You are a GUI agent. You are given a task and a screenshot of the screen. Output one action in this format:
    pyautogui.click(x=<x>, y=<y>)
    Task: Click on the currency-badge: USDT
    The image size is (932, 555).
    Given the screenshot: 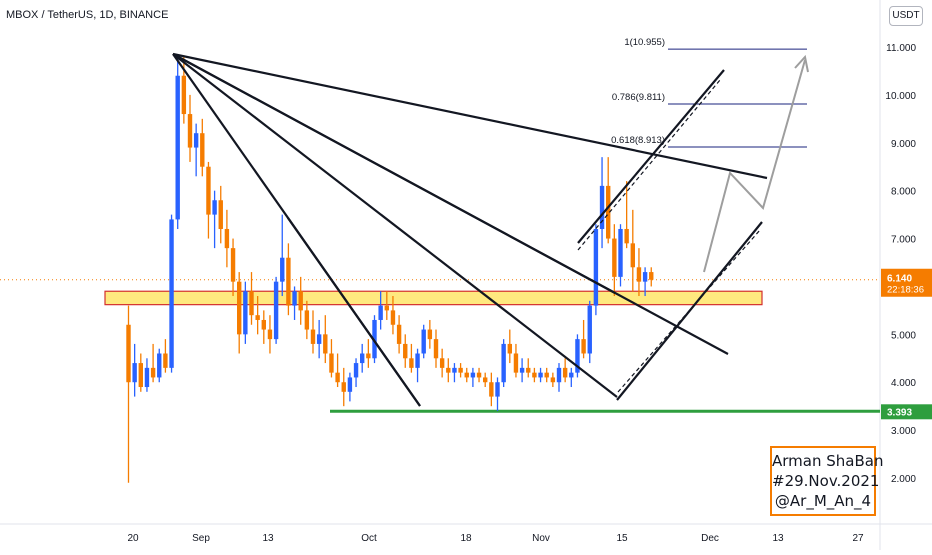 What is the action you would take?
    pyautogui.click(x=906, y=16)
    